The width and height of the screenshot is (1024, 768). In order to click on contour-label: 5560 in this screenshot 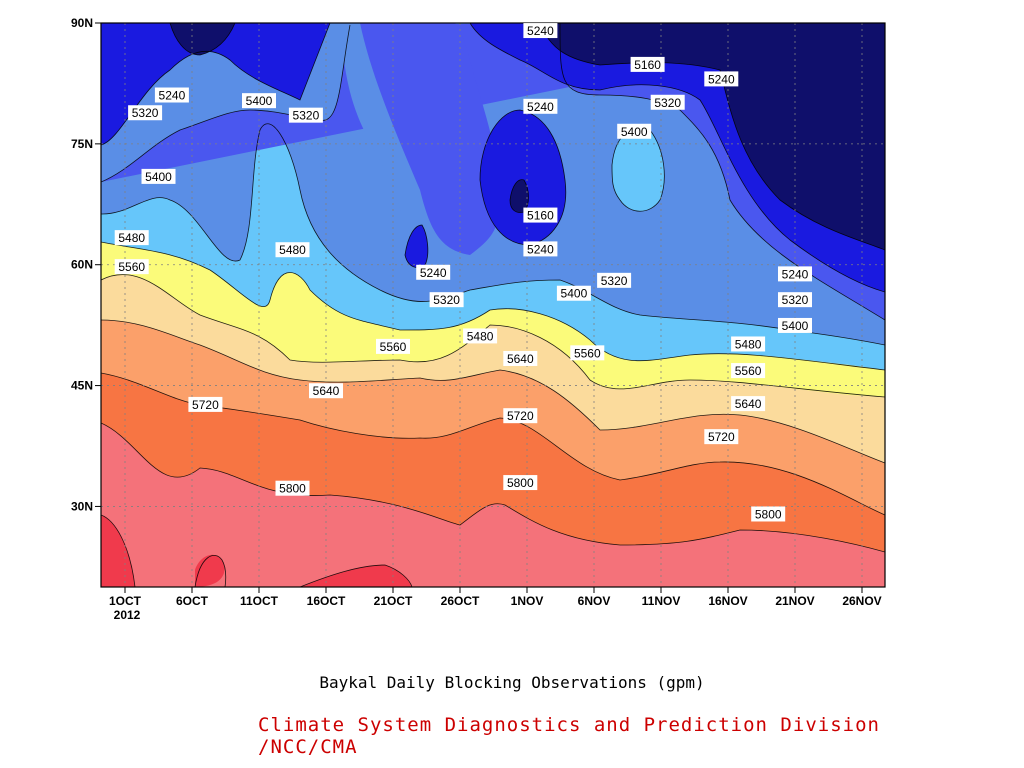, I will do `click(131, 267)`.